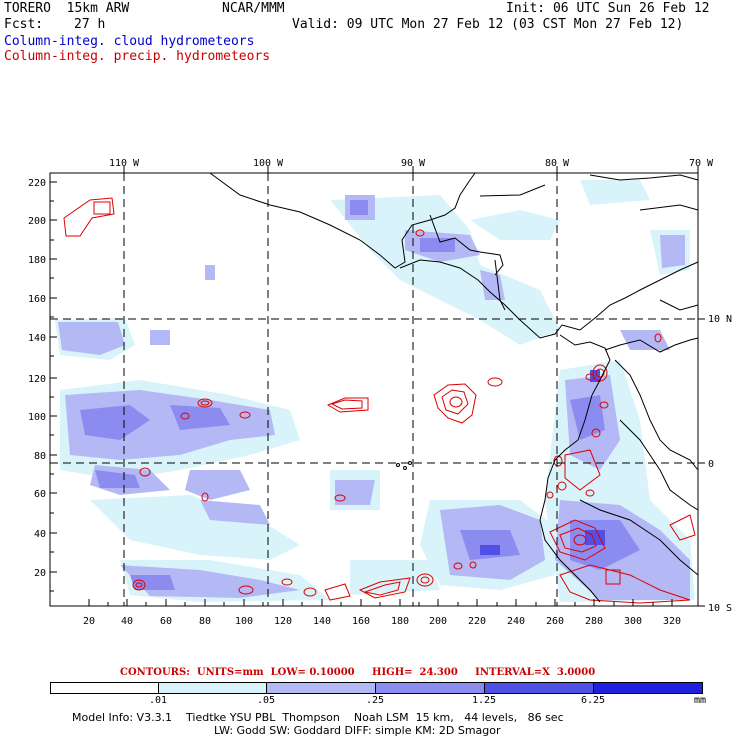 Image resolution: width=740 pixels, height=740 pixels. Describe the element at coordinates (322, 621) in the screenshot. I see `x-tick-label: 140` at that location.